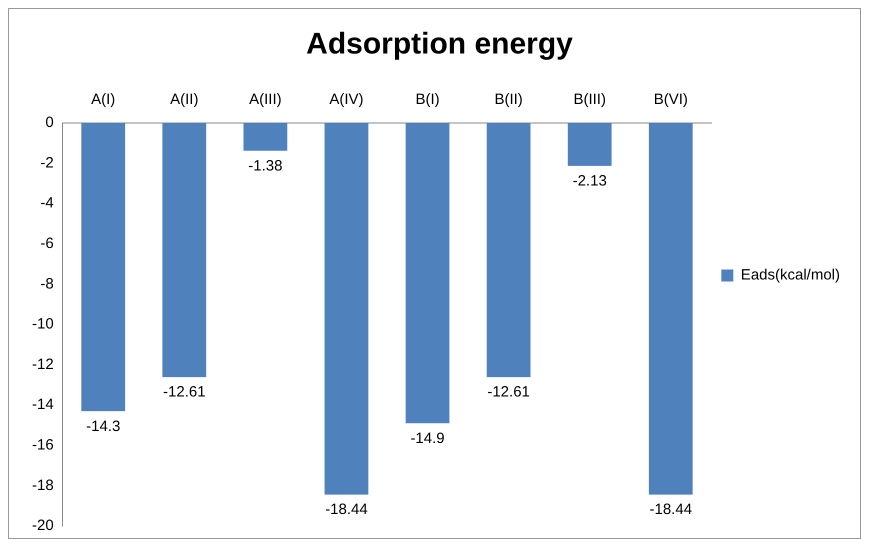  What do you see at coordinates (43, 364) in the screenshot?
I see `y-tick-label: -12` at bounding box center [43, 364].